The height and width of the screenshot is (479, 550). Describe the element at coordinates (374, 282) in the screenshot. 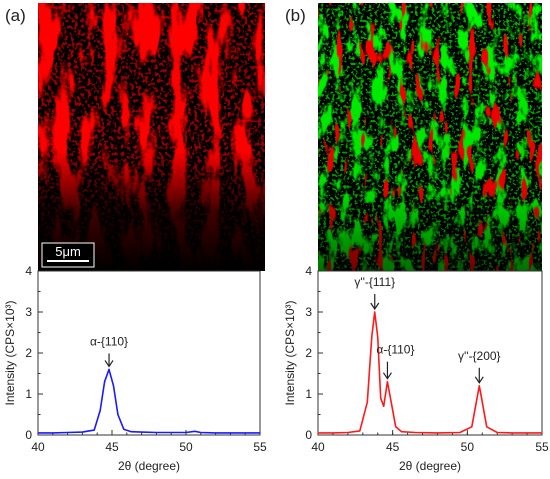

I see `peak-annotation: γ''-{111}` at that location.